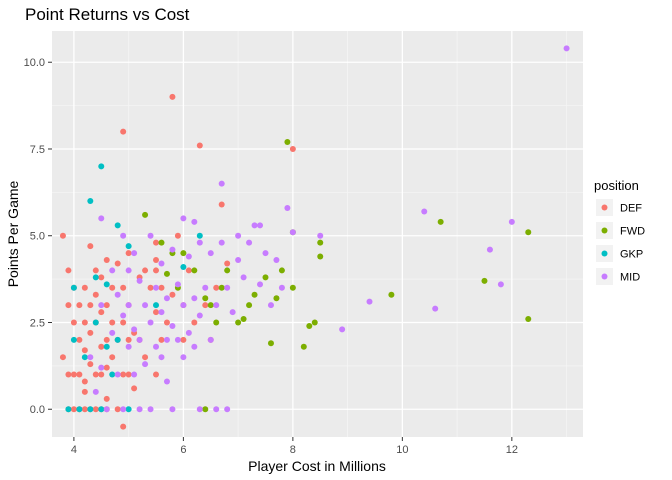 Image resolution: width=672 pixels, height=480 pixels. I want to click on y-tick-label: 10.0, so click(34, 63).